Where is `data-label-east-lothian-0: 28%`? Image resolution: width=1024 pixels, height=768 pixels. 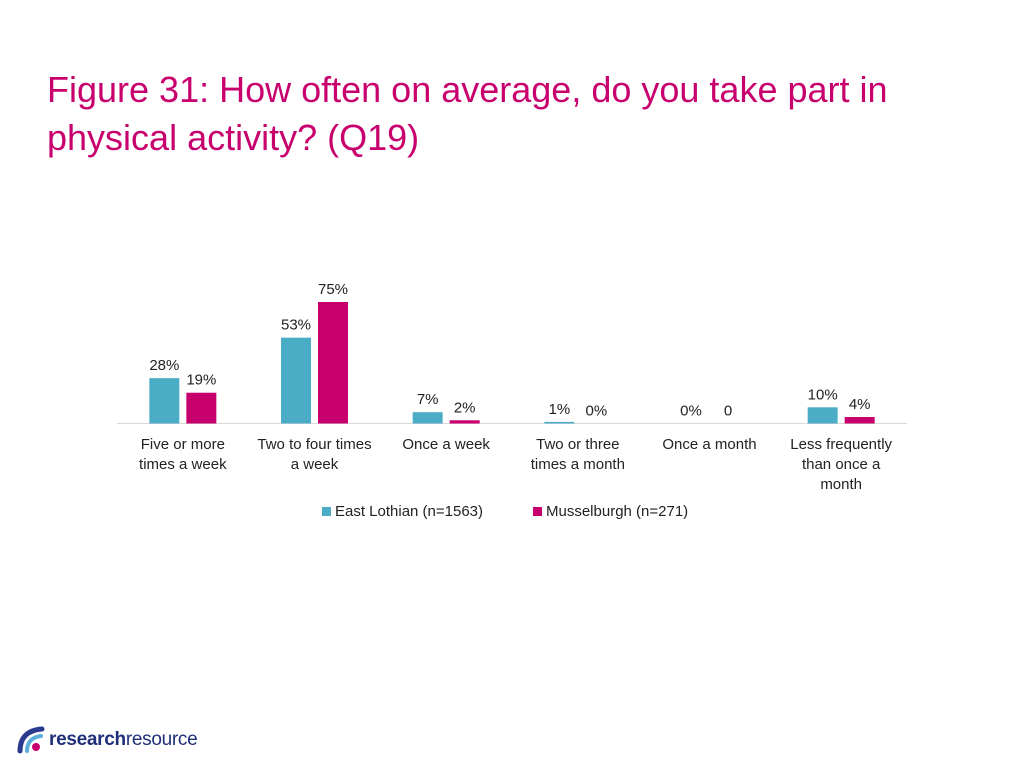 data-label-east-lothian-0: 28% is located at coordinates (164, 365).